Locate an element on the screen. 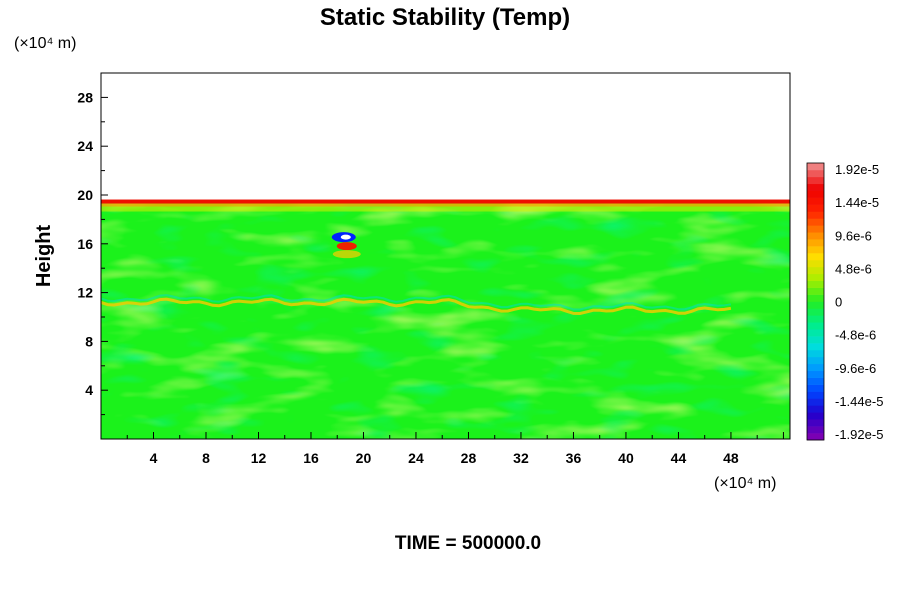 This screenshot has height=600, width=900. field-features is located at coordinates (445, 257).